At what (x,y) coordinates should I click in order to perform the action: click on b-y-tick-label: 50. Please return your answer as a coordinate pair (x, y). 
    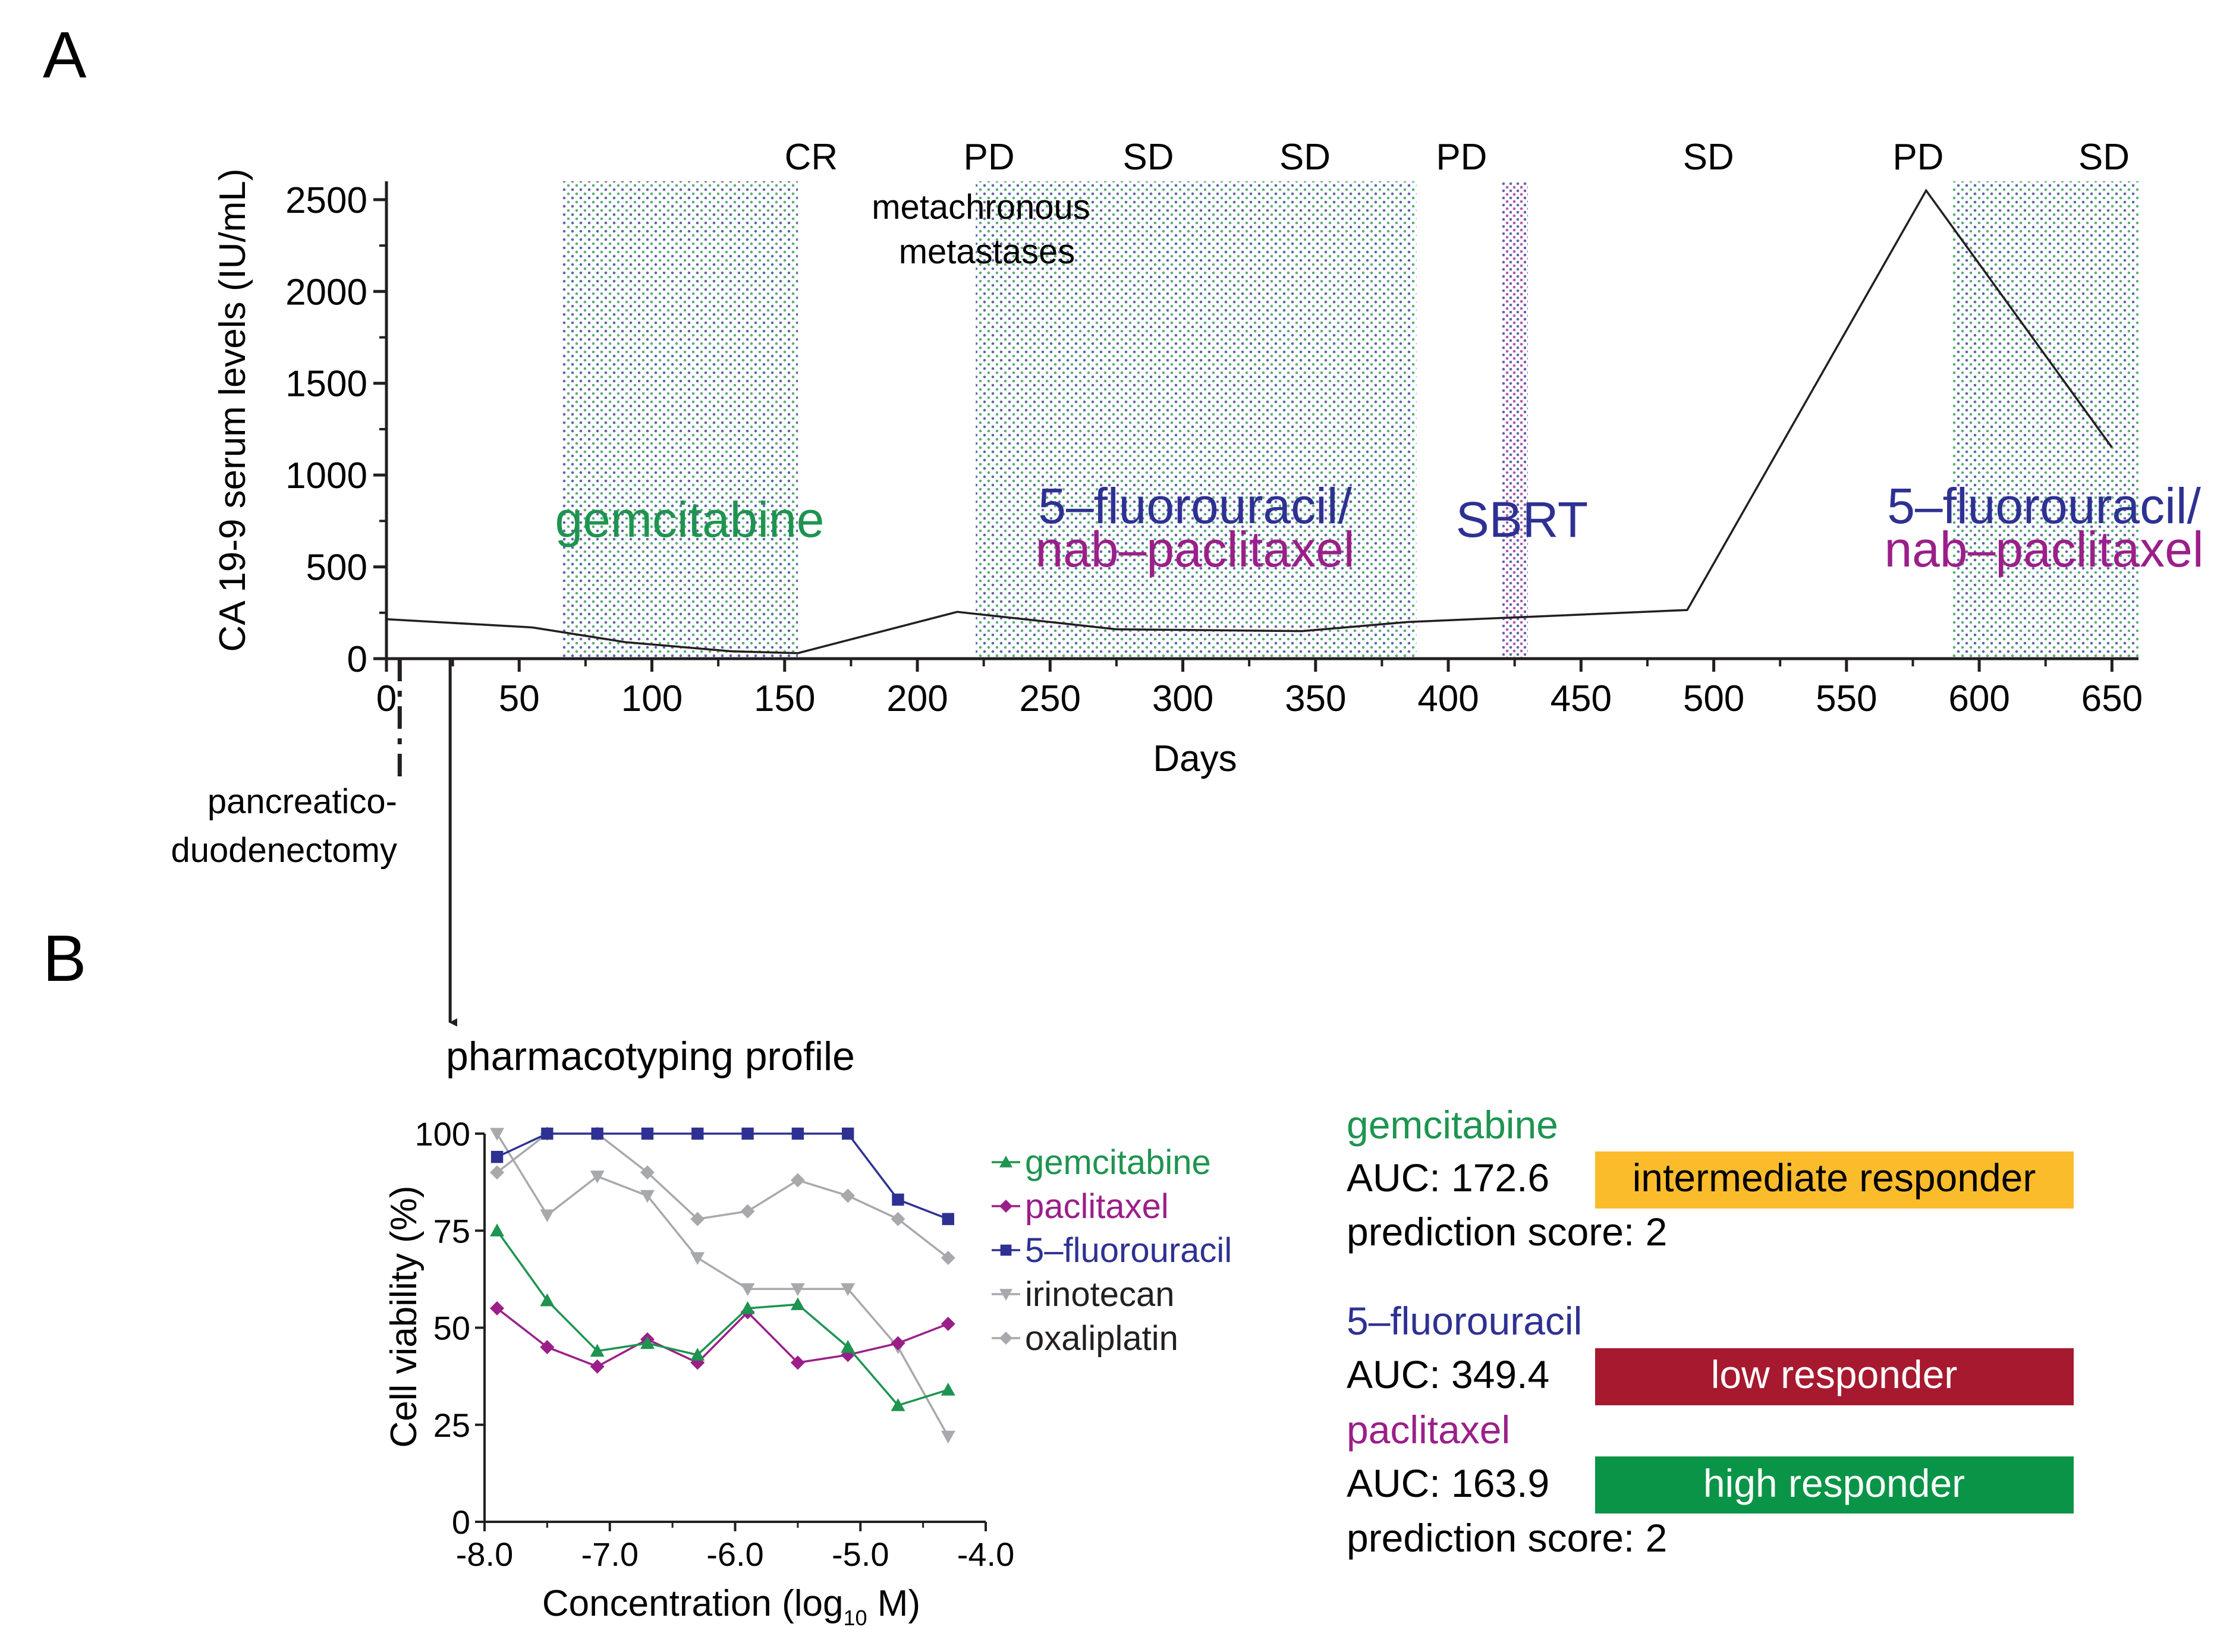
    Looking at the image, I should click on (451, 1328).